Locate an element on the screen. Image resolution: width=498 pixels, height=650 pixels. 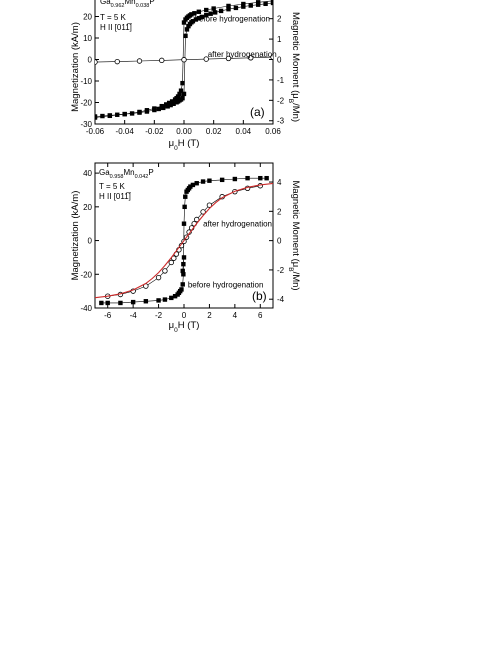
y-tick-label: 20 is located at coordinates (87, 17).